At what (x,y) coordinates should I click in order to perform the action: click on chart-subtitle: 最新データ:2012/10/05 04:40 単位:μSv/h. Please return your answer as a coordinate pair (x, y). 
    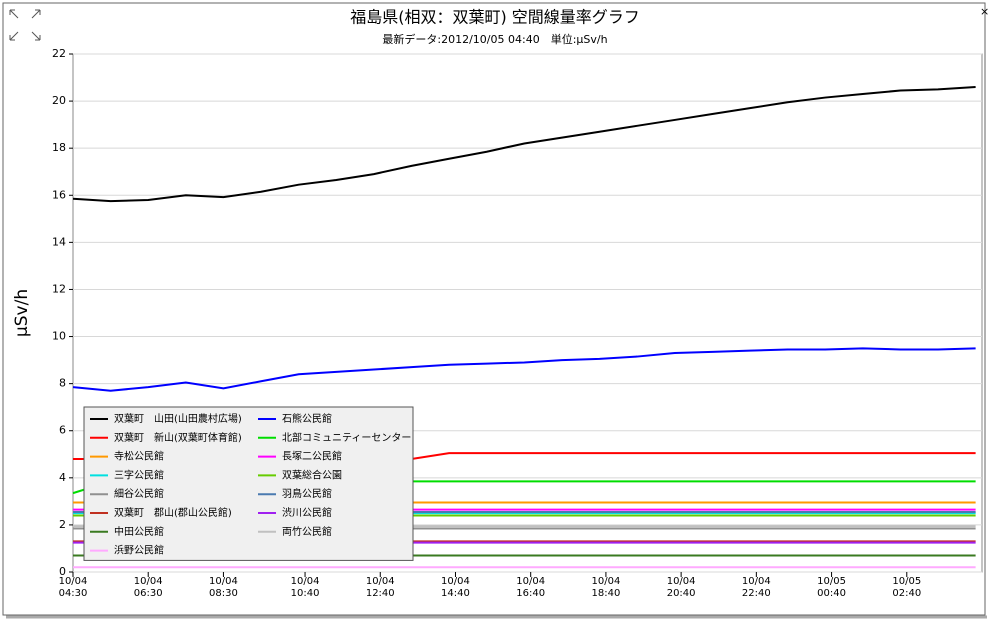
    Looking at the image, I should click on (494, 39).